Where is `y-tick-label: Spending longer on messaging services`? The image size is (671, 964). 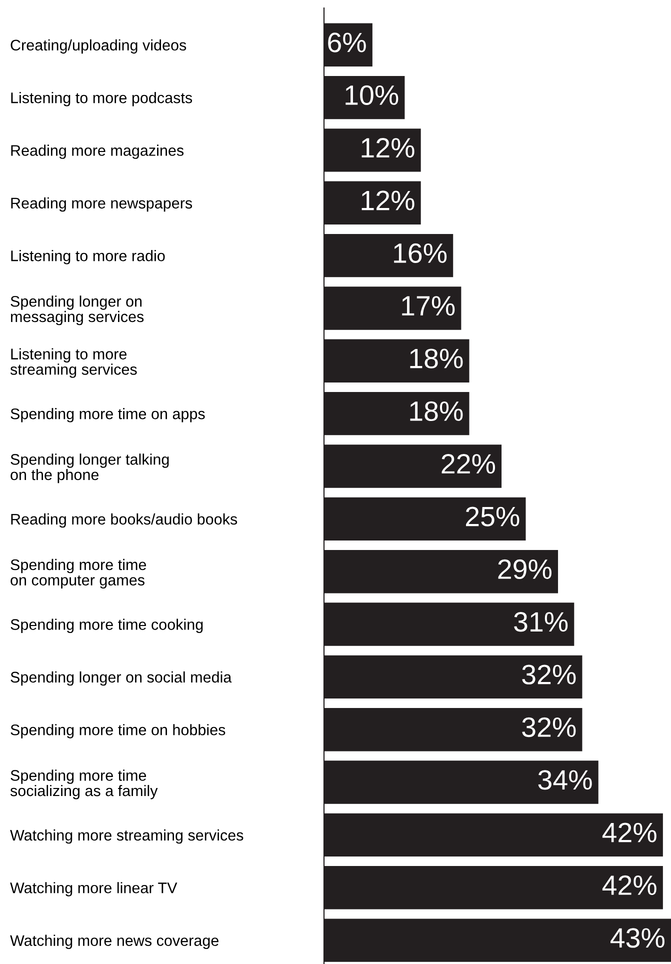 y-tick-label: Spending longer on messaging services is located at coordinates (77, 311).